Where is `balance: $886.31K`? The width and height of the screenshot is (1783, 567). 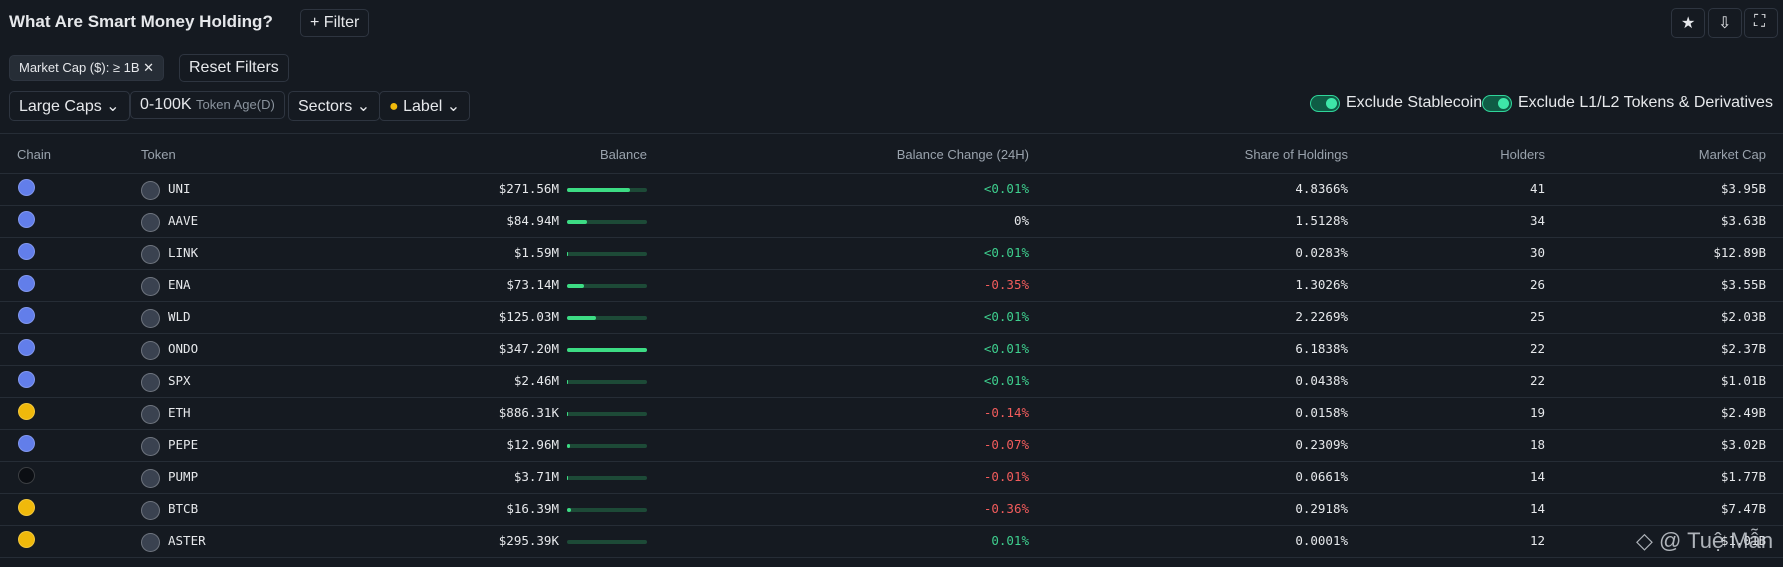
balance: $886.31K is located at coordinates (528, 412).